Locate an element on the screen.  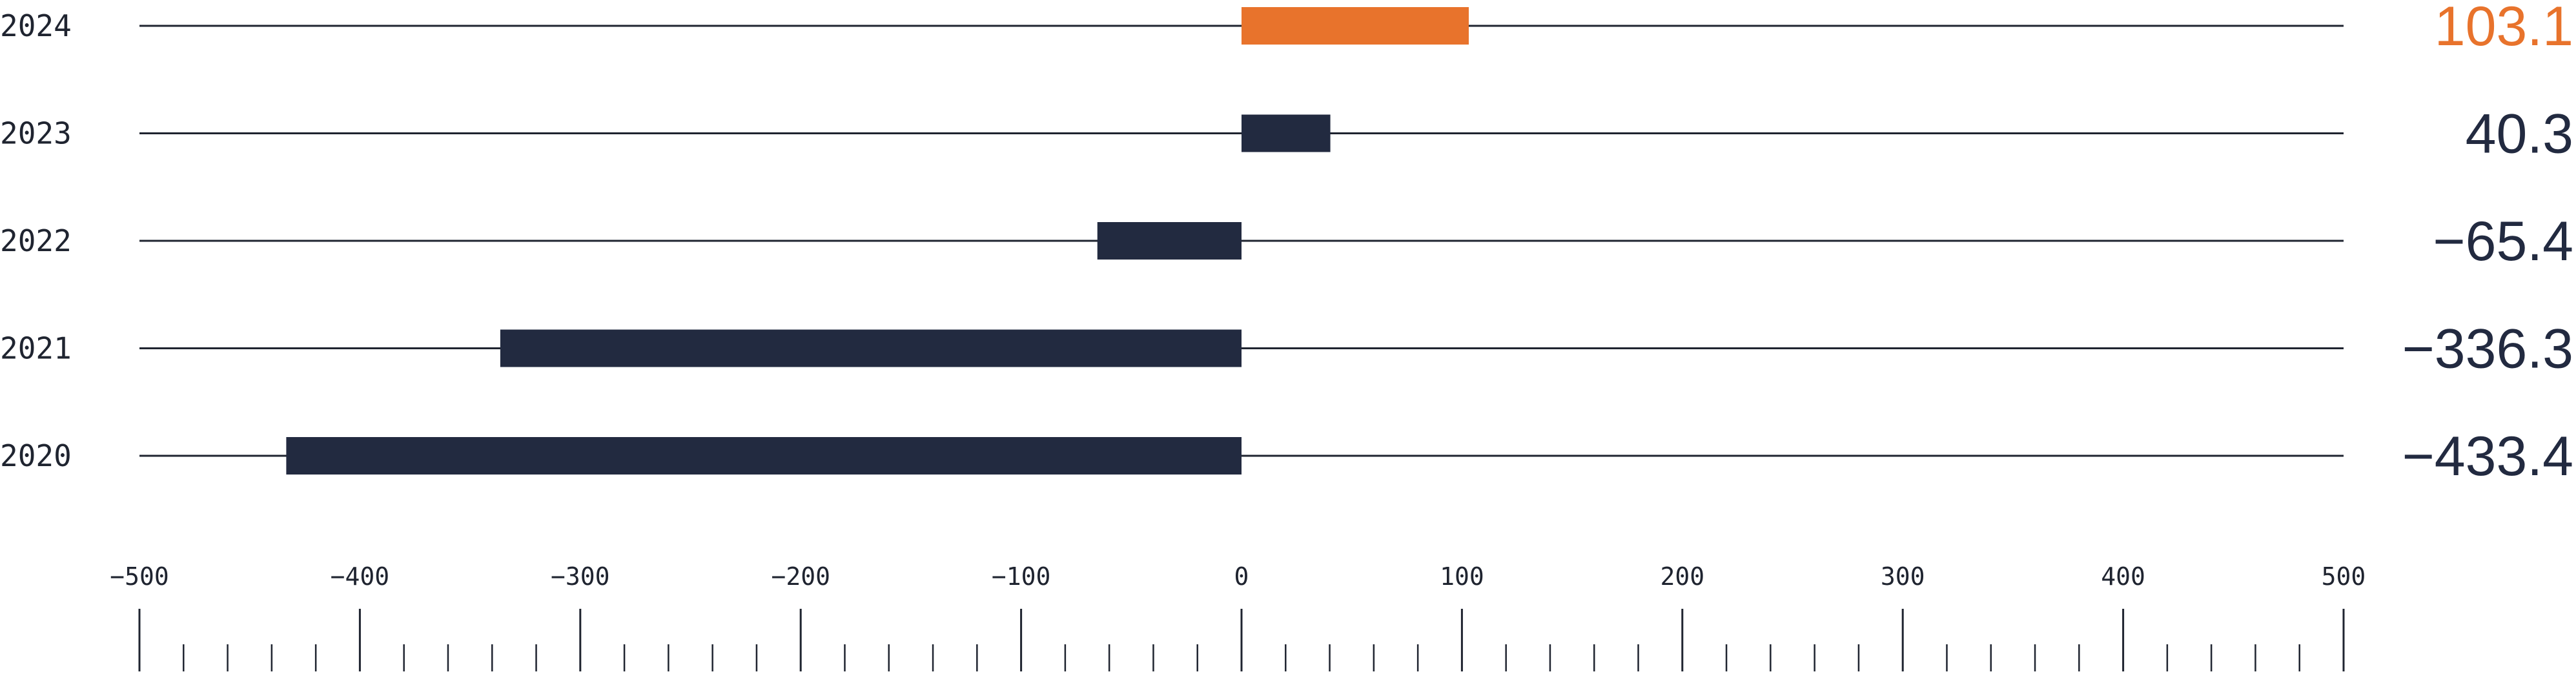
category-label-2024: 2024 is located at coordinates (36, 25).